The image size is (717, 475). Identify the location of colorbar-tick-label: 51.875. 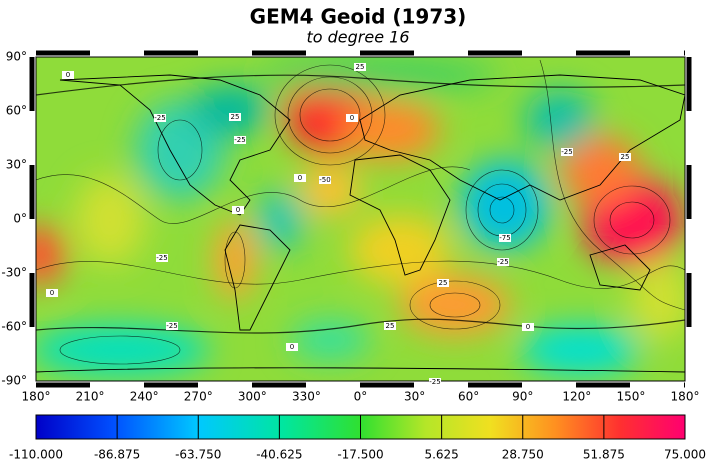
(604, 455).